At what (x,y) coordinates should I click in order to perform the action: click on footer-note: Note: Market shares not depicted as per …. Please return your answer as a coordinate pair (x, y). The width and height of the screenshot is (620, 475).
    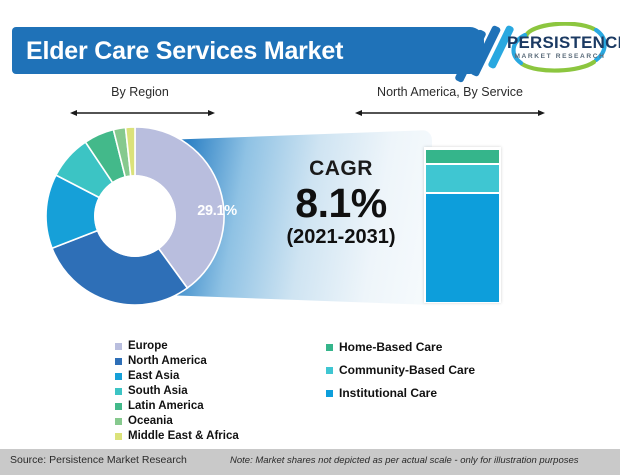
    Looking at the image, I should click on (404, 460).